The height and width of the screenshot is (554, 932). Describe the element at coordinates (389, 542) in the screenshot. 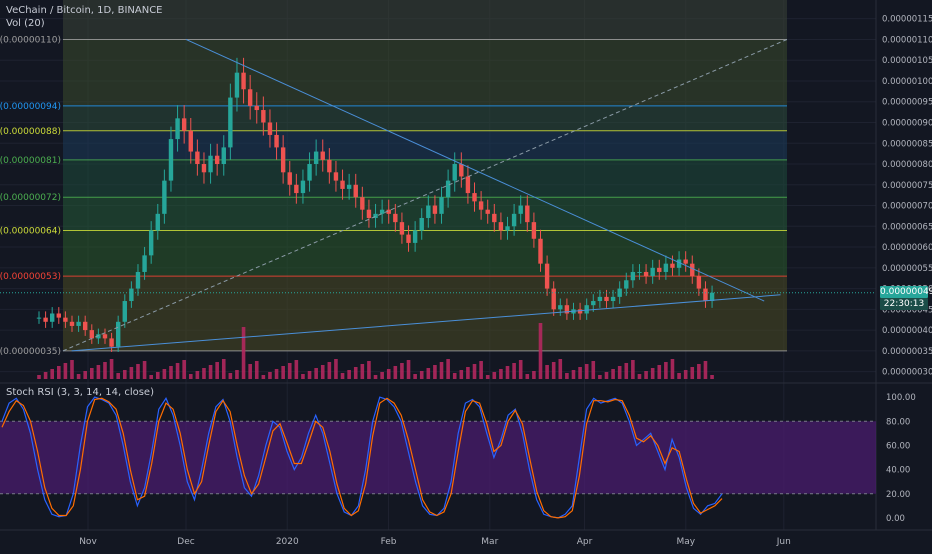

I see `time-tick-label: Feb` at that location.